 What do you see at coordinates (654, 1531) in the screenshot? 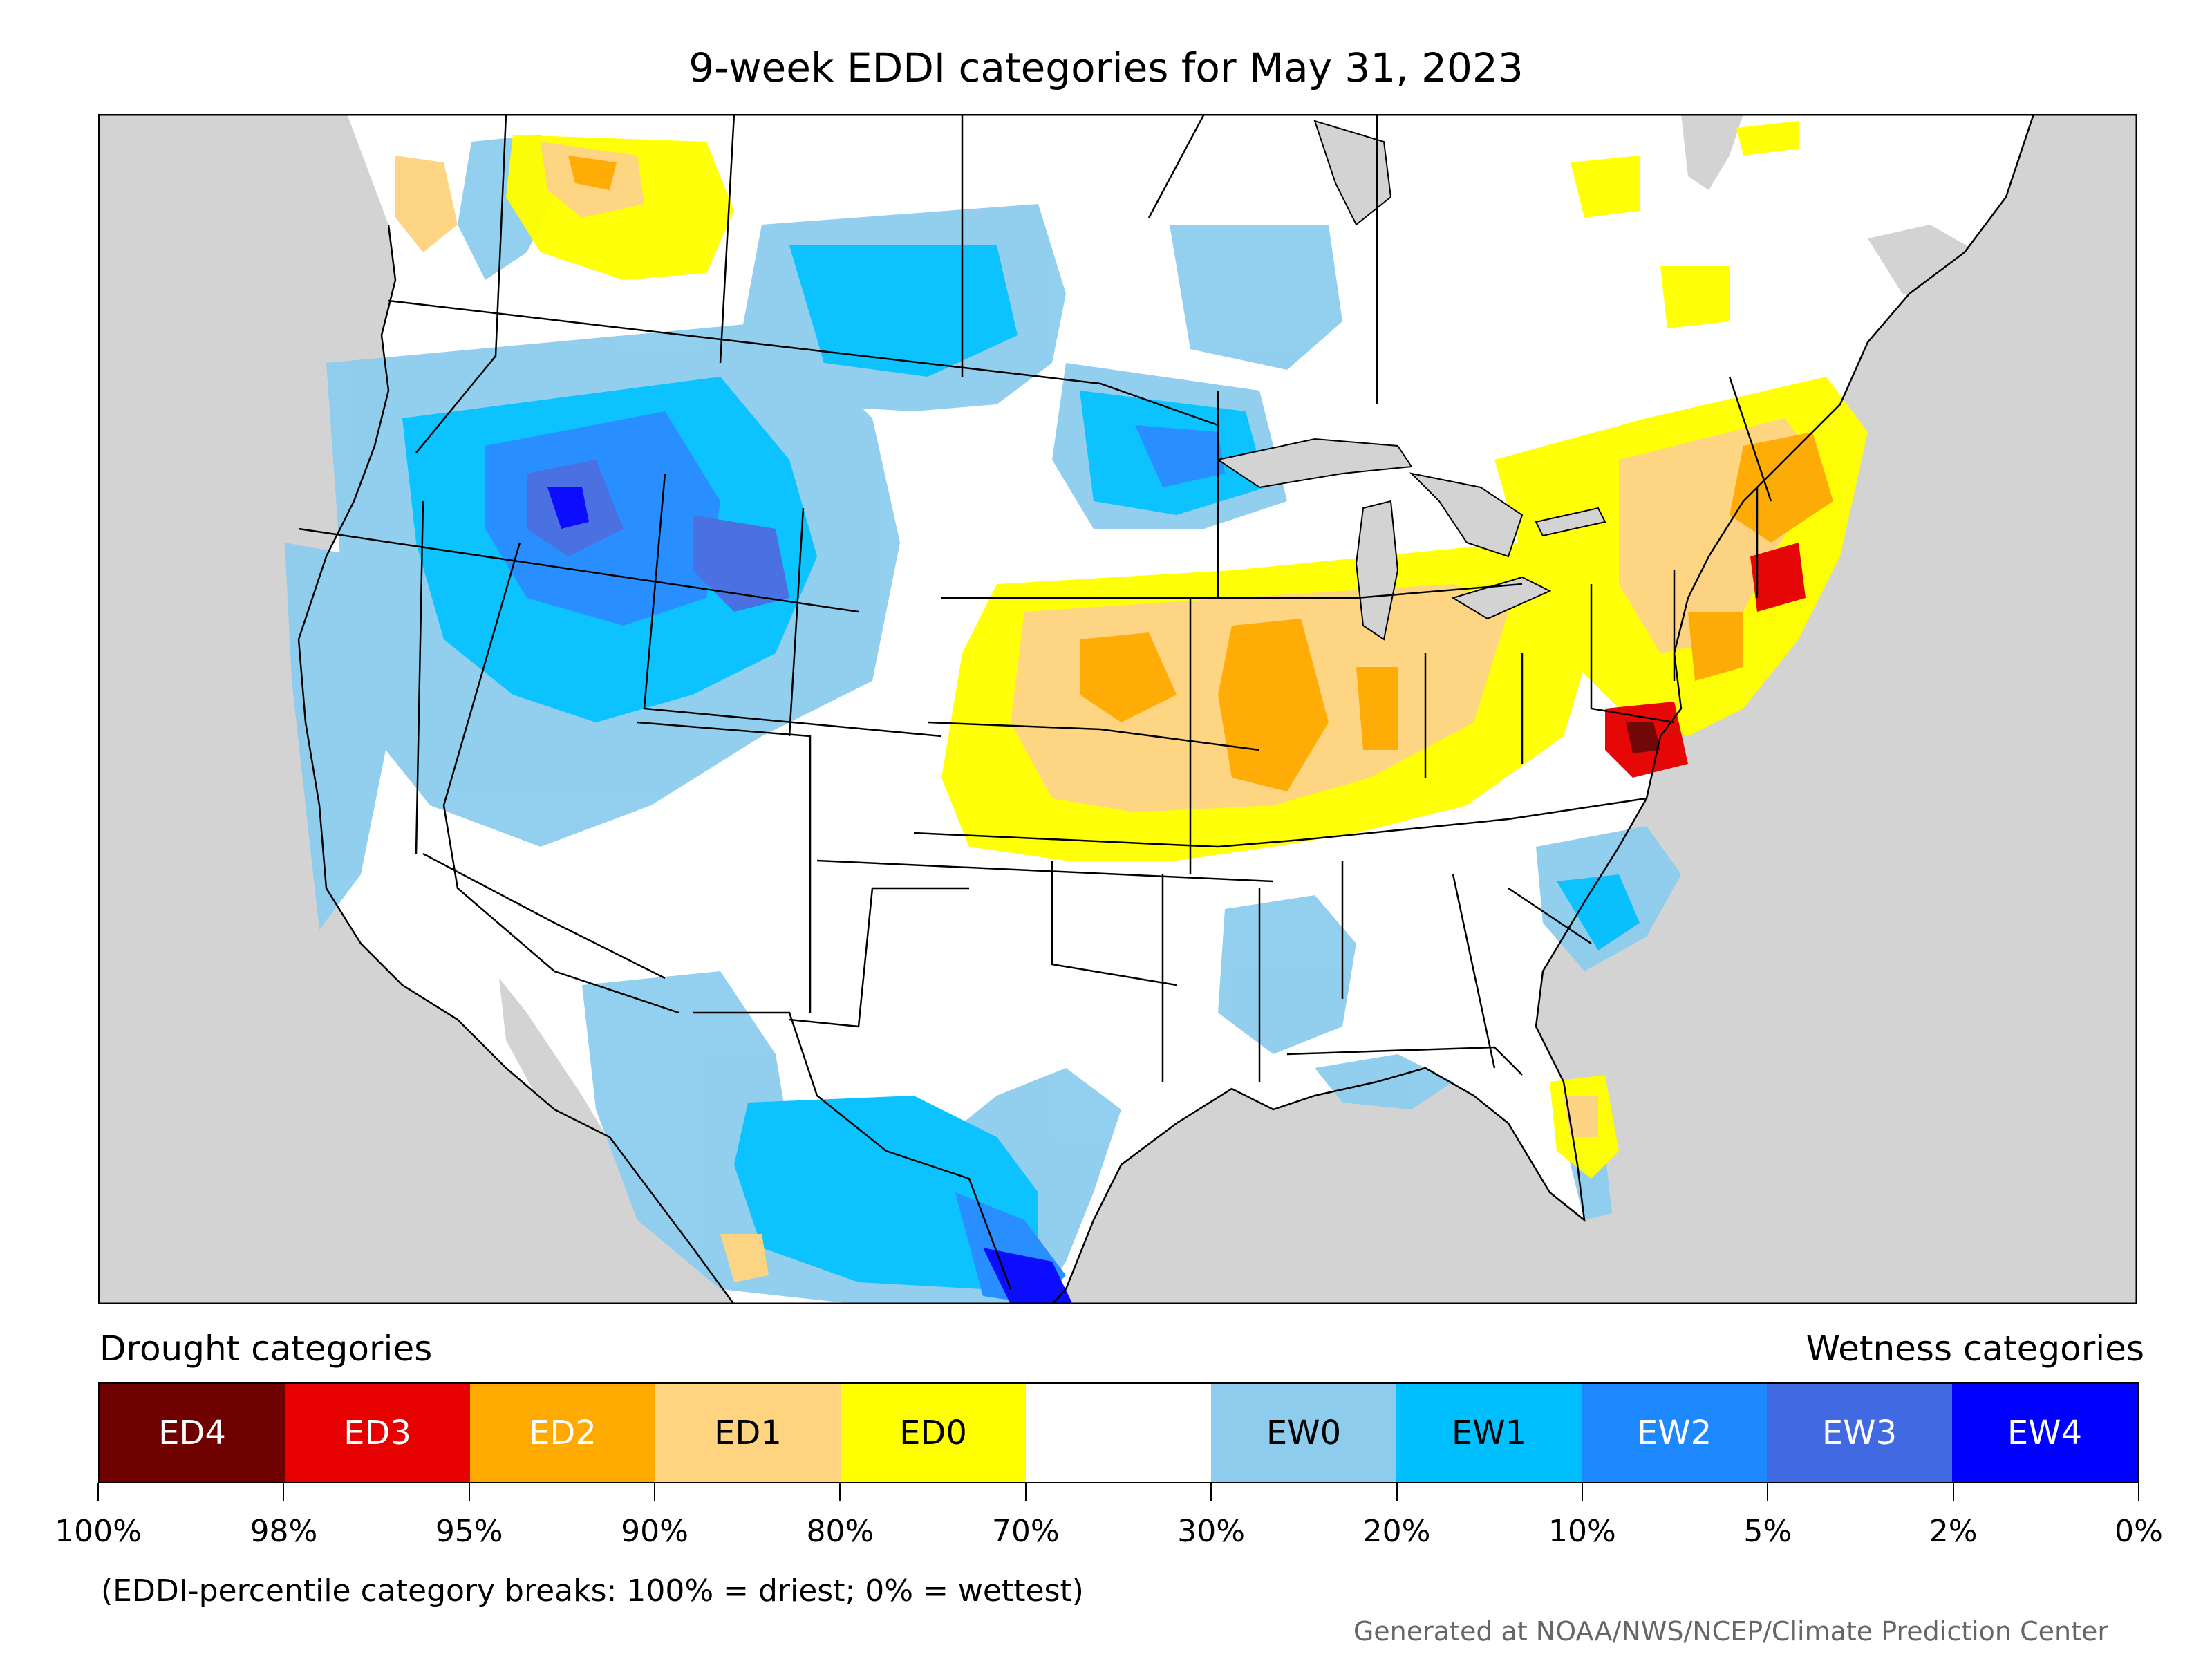
I see `colorbar-tick-label: 90%` at bounding box center [654, 1531].